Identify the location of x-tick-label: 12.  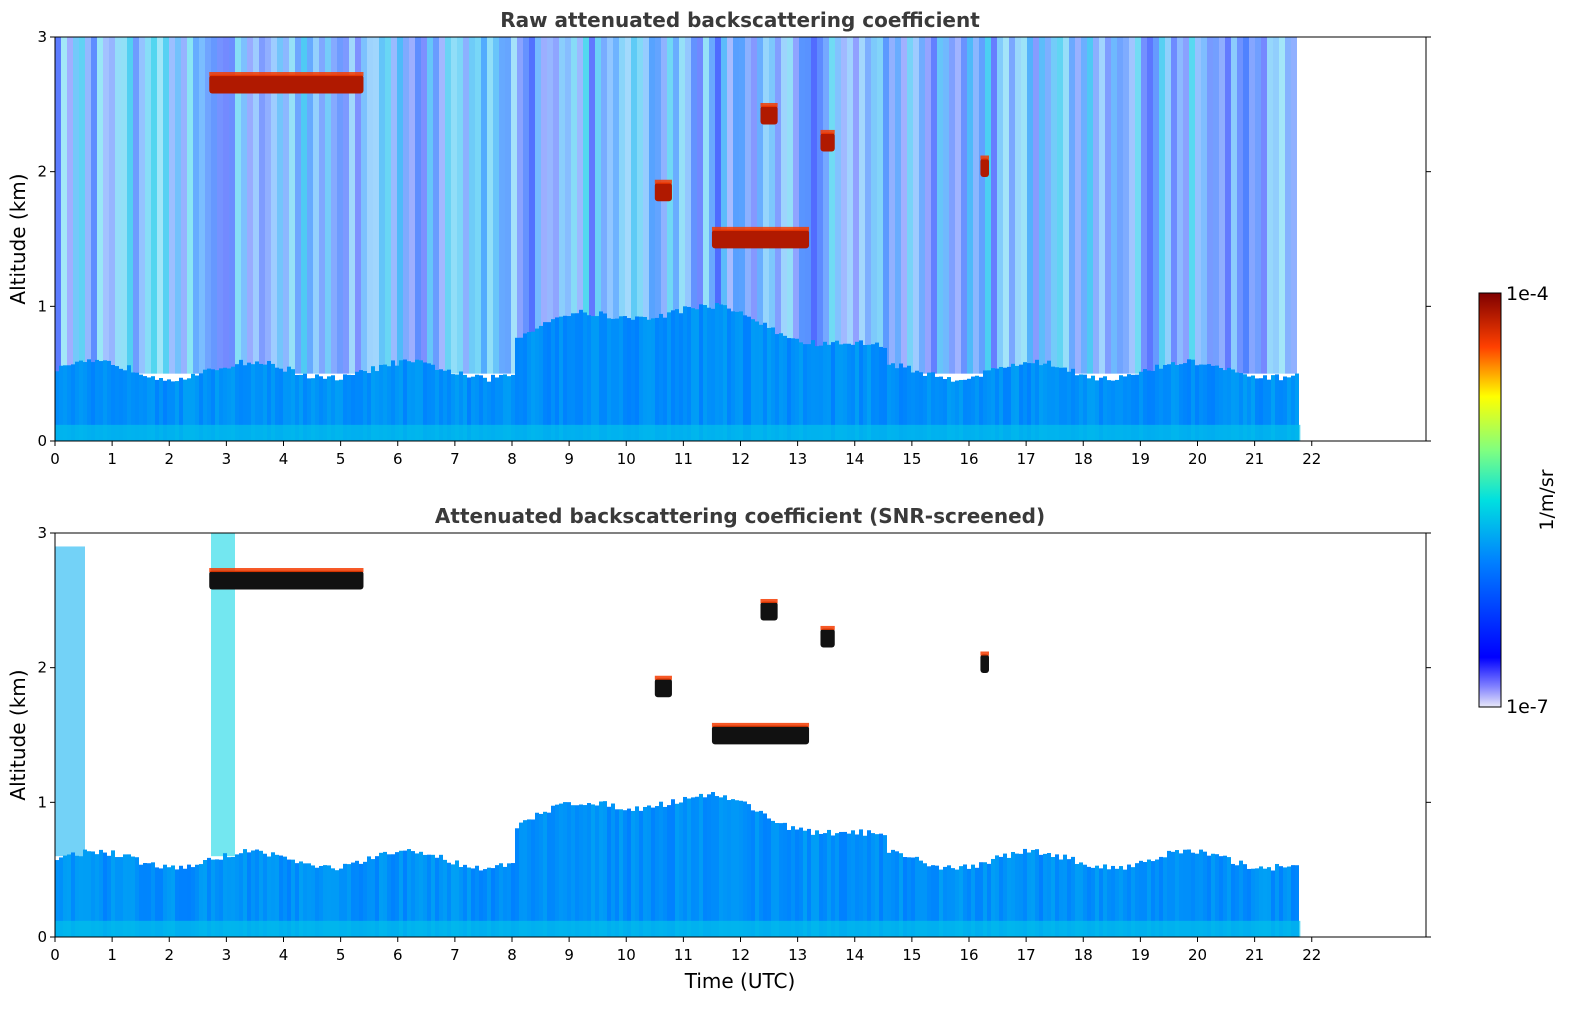
(740, 459).